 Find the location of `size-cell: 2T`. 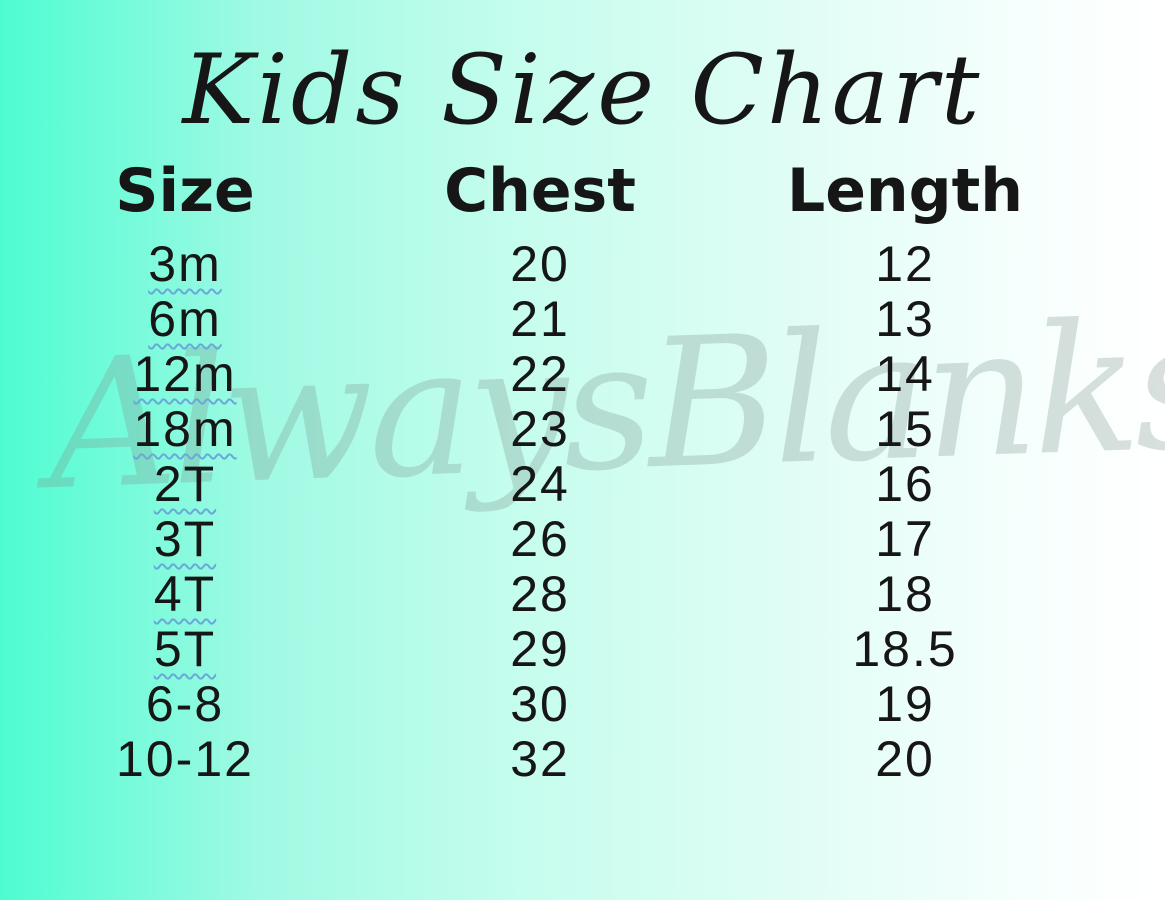

size-cell: 2T is located at coordinates (185, 483).